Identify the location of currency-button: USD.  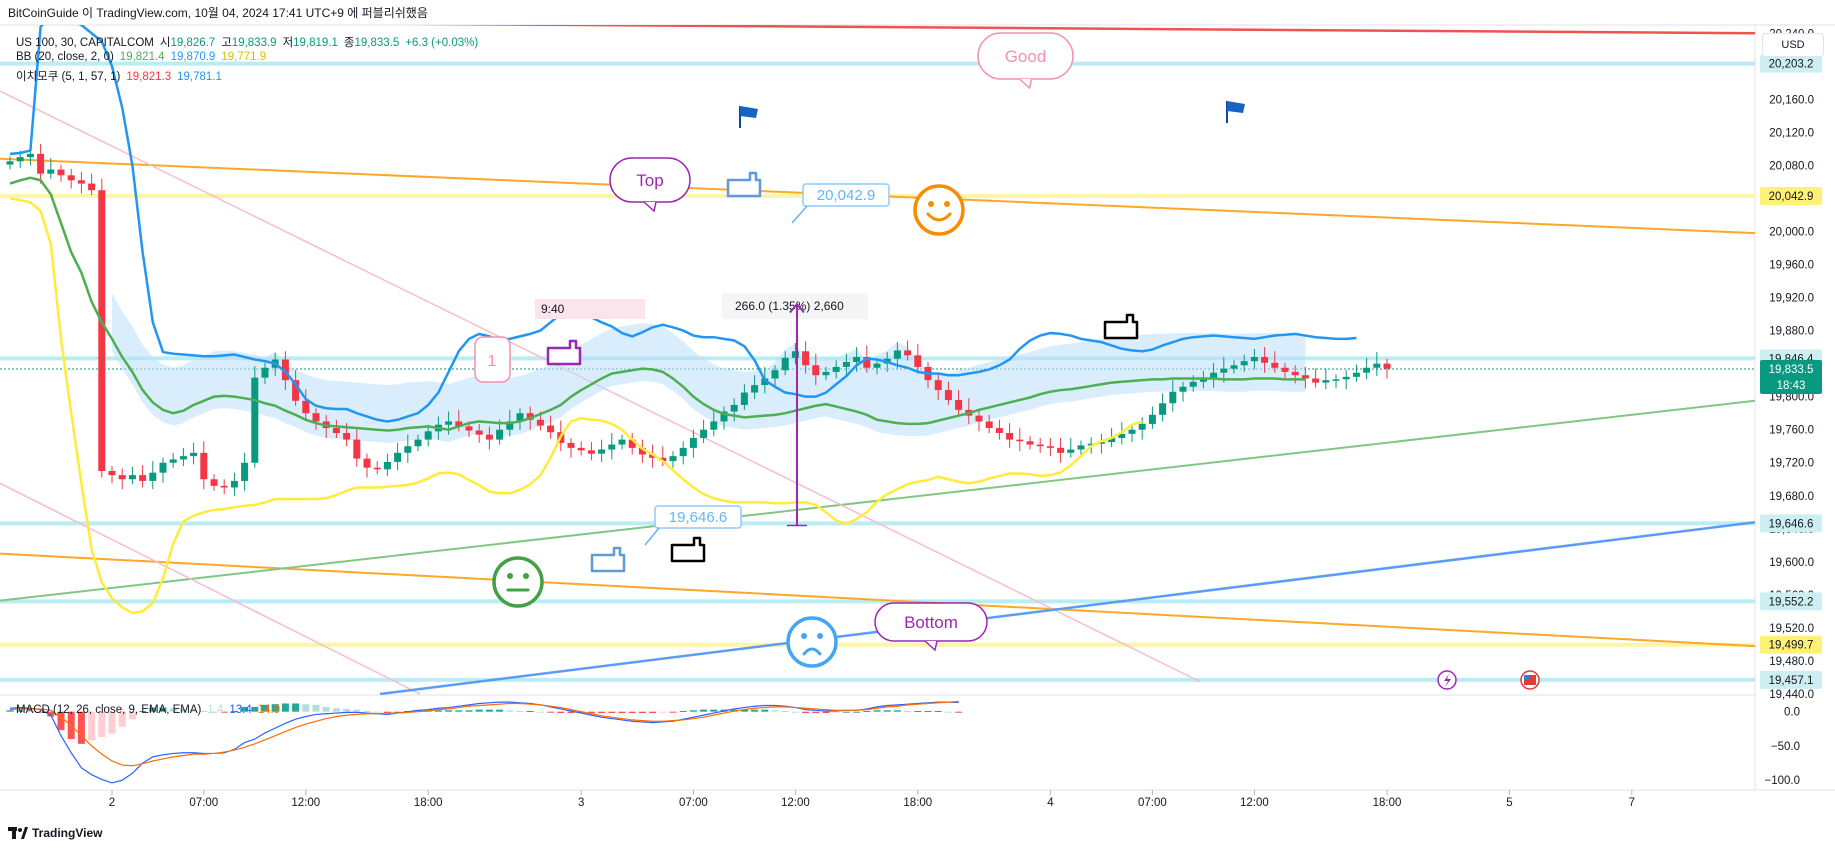
(1793, 45).